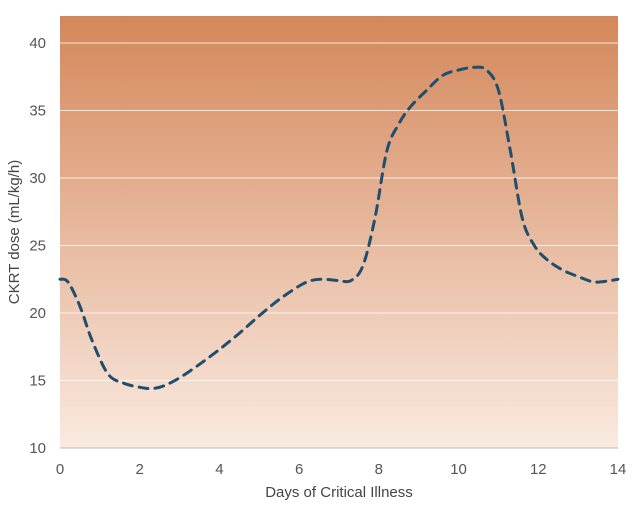  I want to click on y-tick-label: 25, so click(37, 246).